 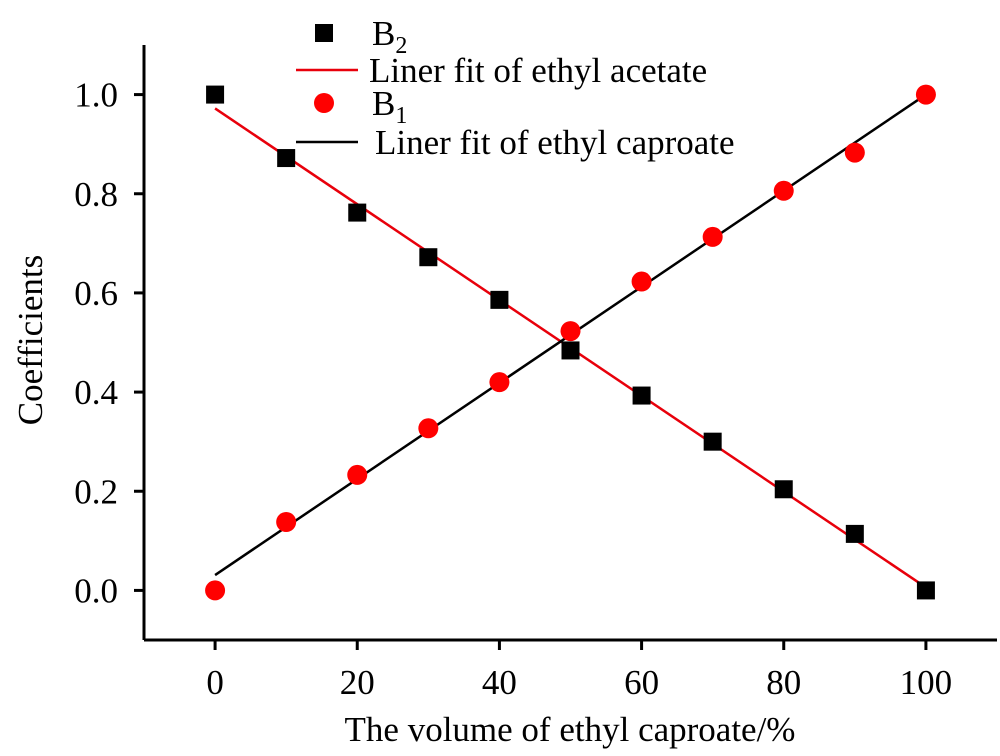 I want to click on y-tick-label: 0.8, so click(x=96, y=194).